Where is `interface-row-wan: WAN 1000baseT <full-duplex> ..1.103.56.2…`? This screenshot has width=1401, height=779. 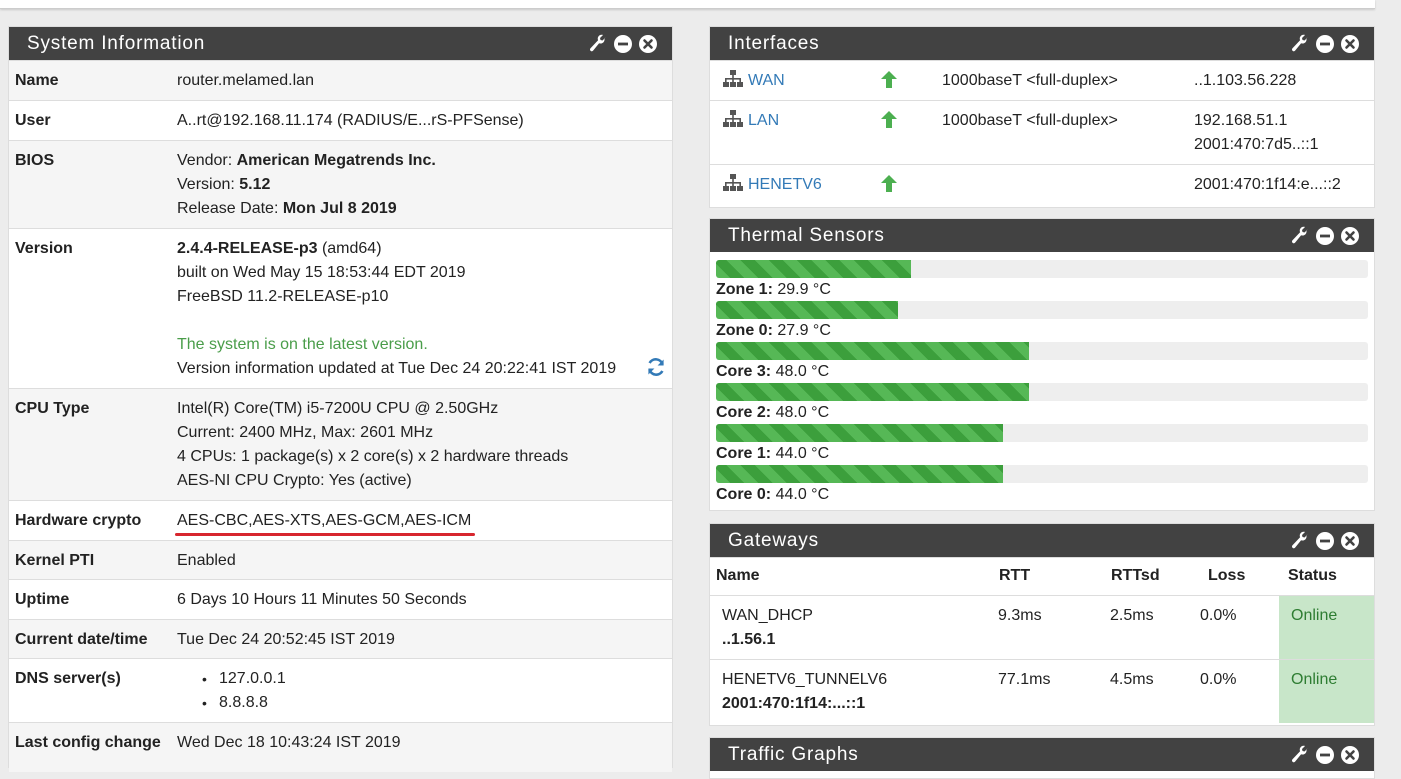 interface-row-wan: WAN 1000baseT <full-duplex> ..1.103.56.2… is located at coordinates (1042, 80).